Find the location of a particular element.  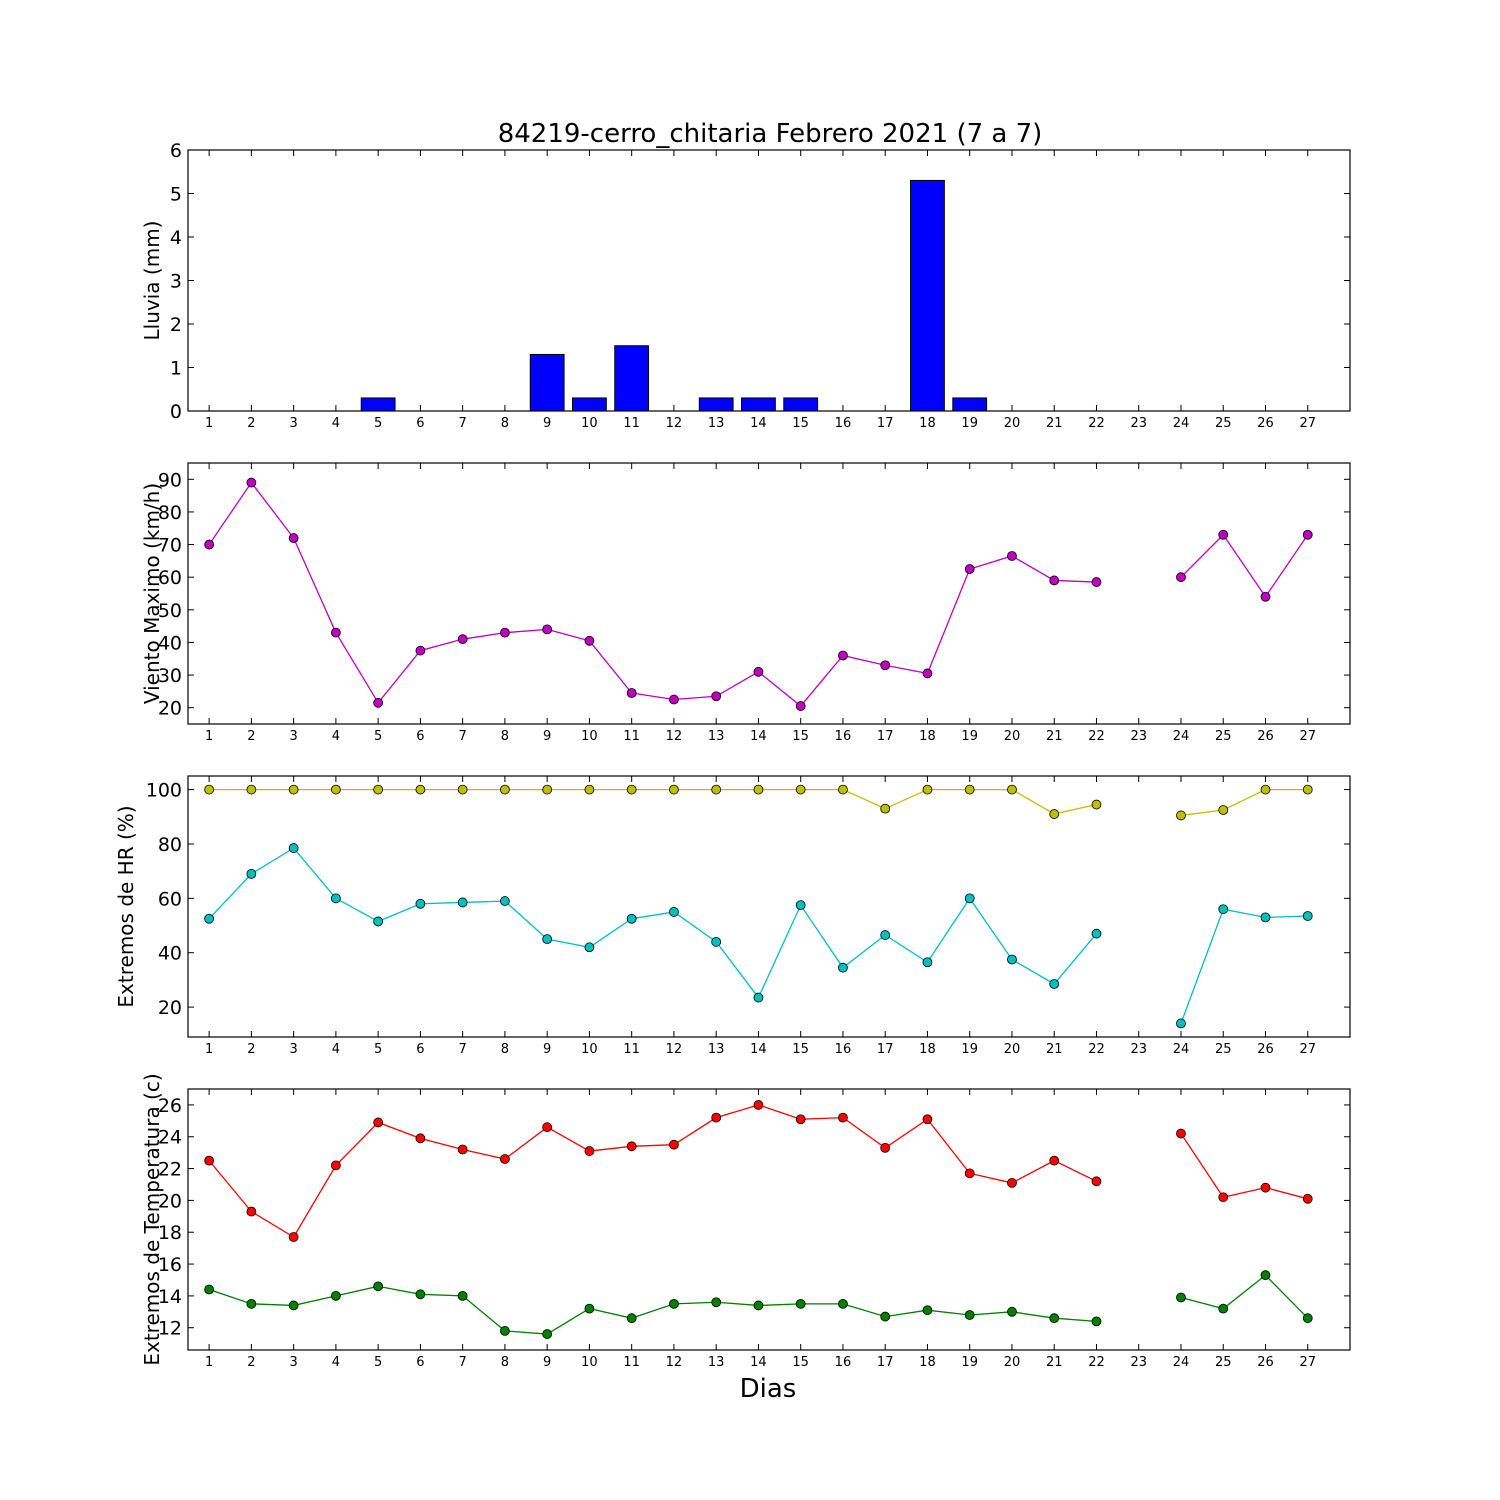

y-tick-label: 40 is located at coordinates (170, 643).